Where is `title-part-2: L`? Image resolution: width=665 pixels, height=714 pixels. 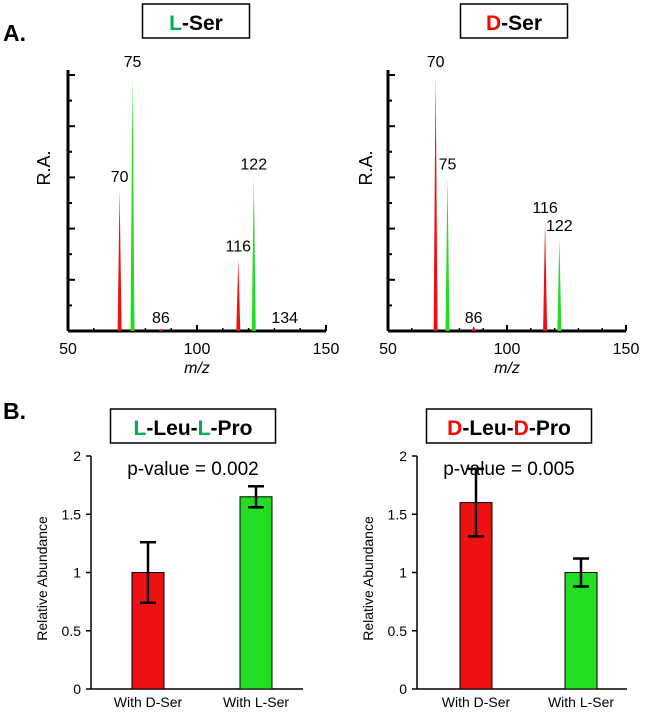
title-part-2: L is located at coordinates (204, 428).